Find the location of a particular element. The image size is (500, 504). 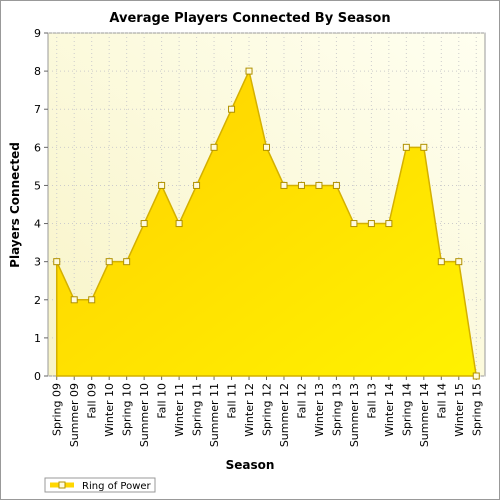

x-tick-label: Fall 10 is located at coordinates (162, 401).